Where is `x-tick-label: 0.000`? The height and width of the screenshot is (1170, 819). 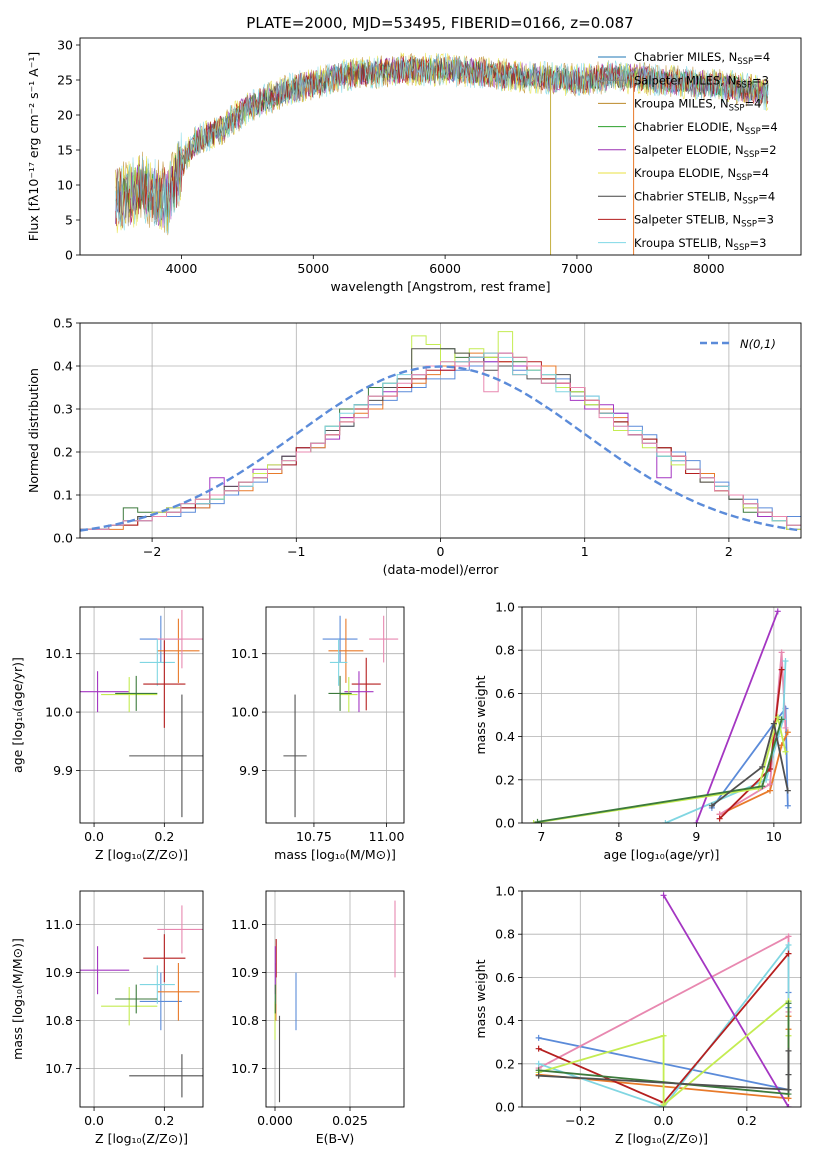 x-tick-label: 0.000 is located at coordinates (275, 1120).